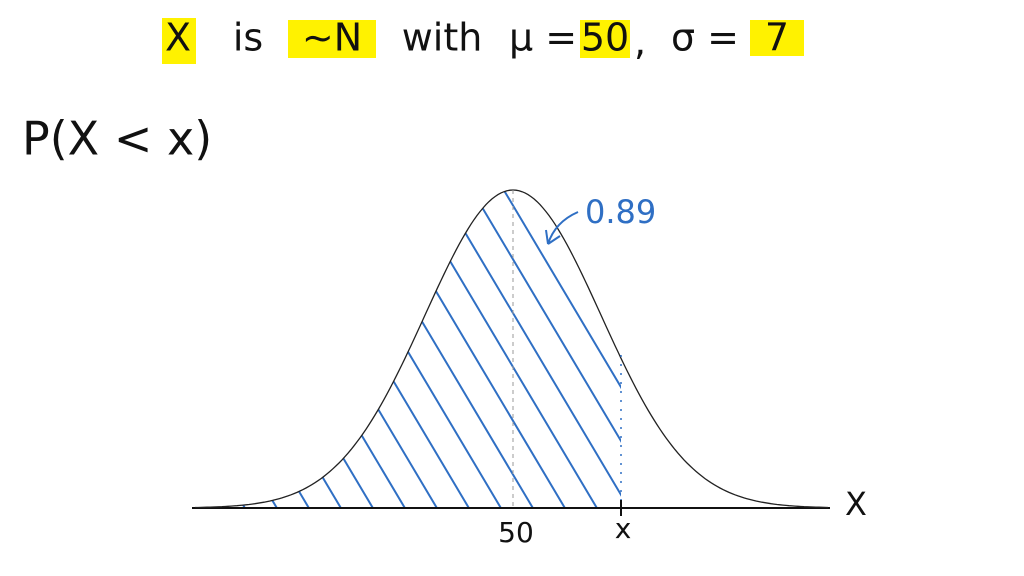  I want to click on distribution: ~N, so click(332, 38).